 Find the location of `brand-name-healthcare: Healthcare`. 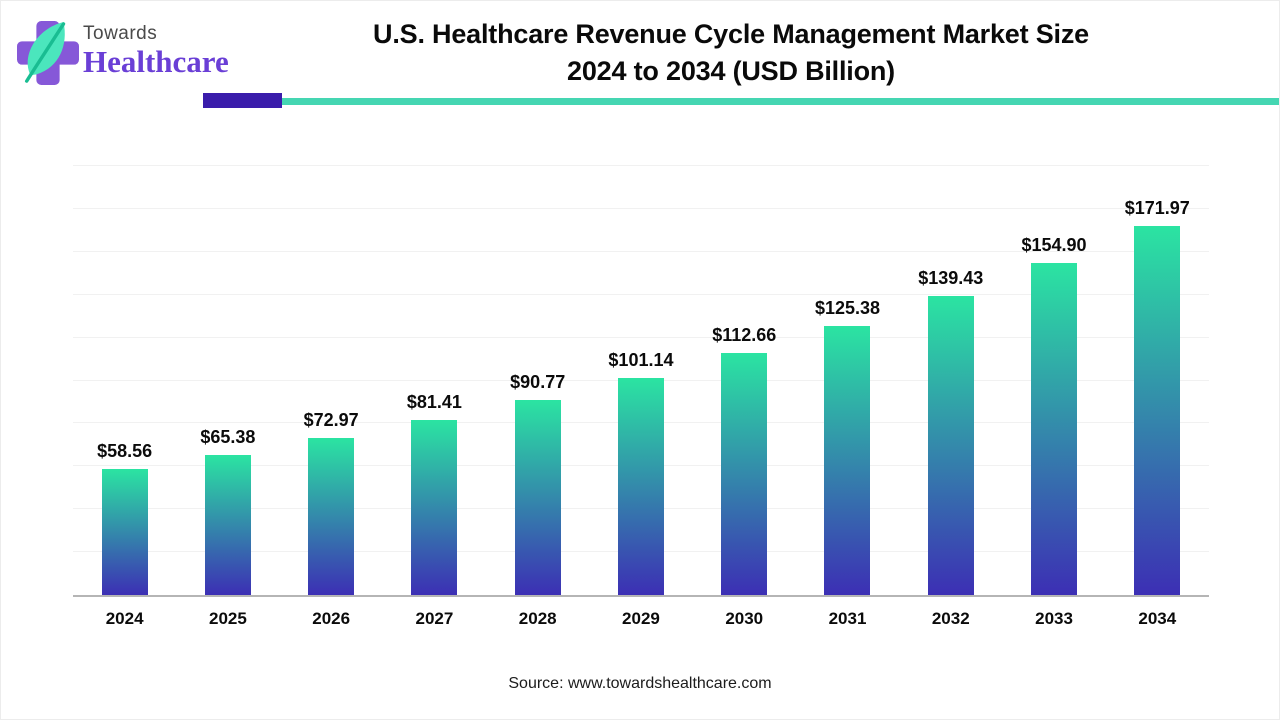

brand-name-healthcare: Healthcare is located at coordinates (156, 61).